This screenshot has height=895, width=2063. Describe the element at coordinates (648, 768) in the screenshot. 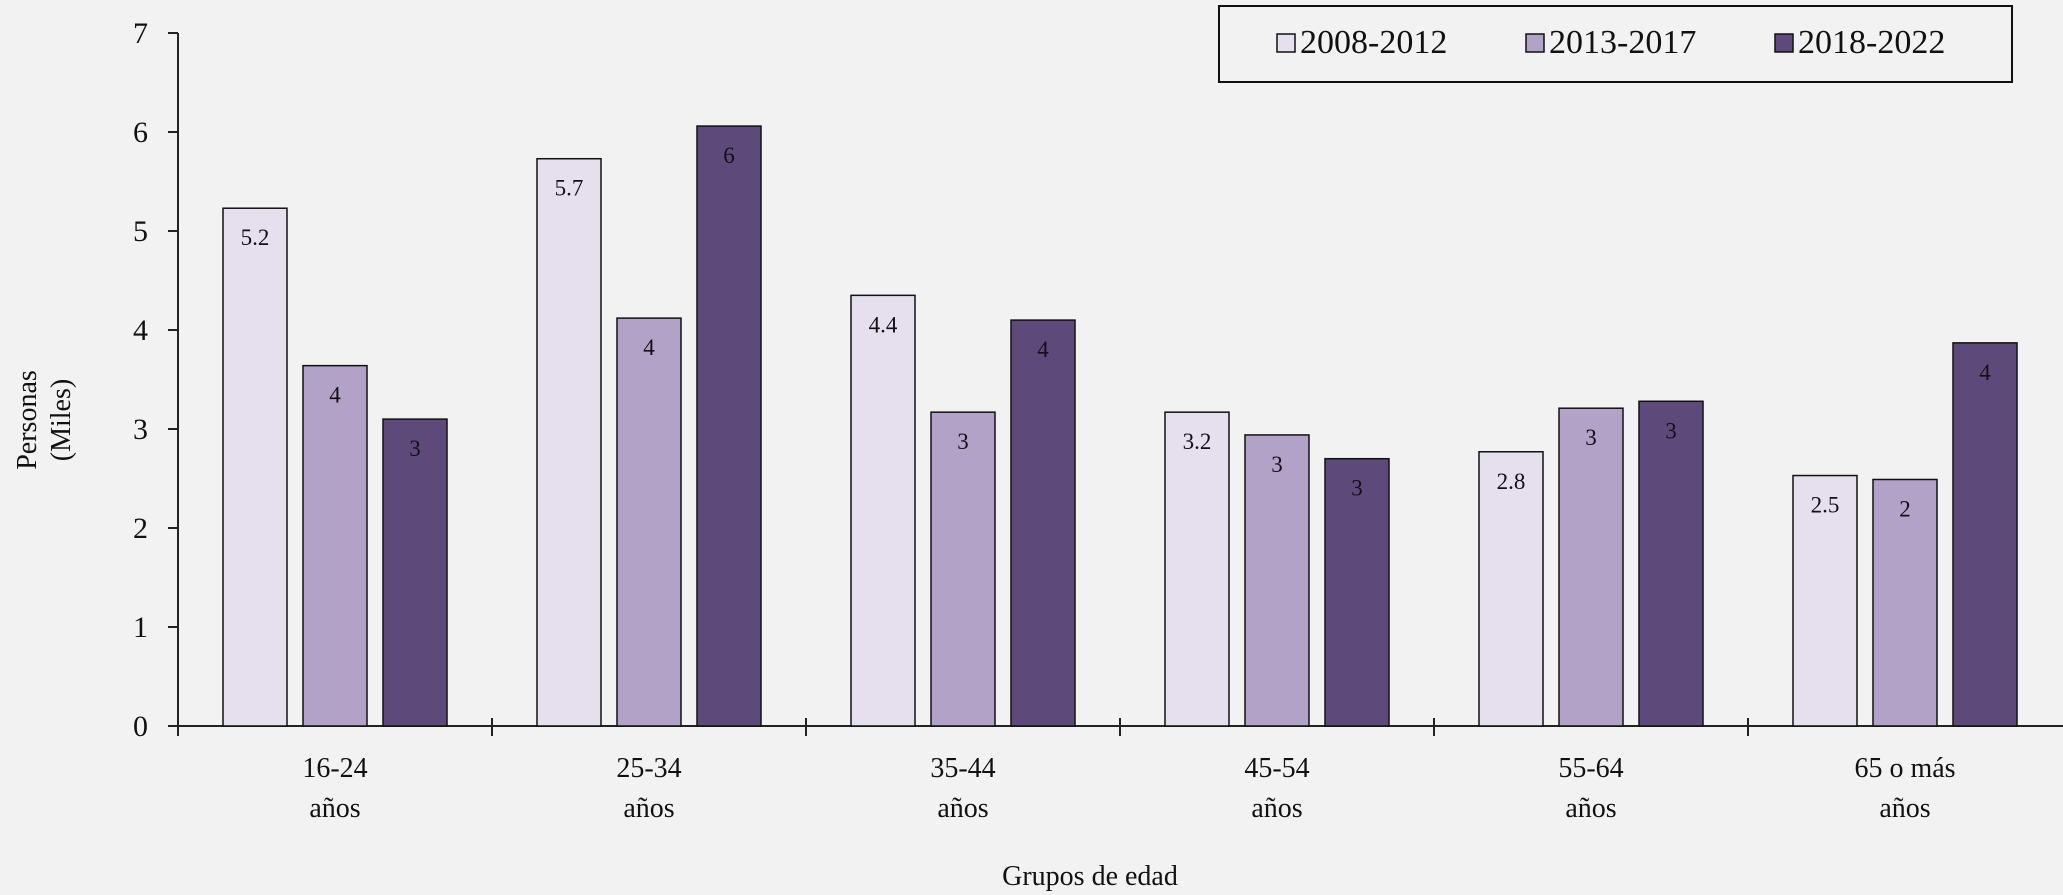

I see `category-label: 25-34` at that location.